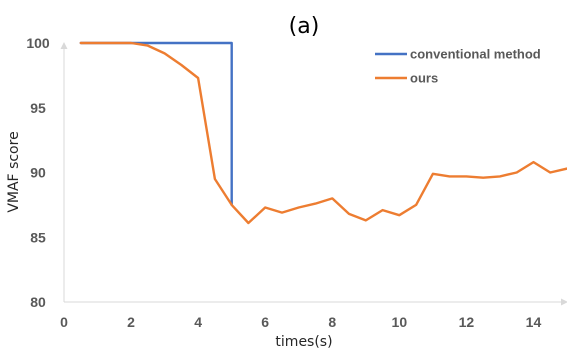  I want to click on chart-title: (a), so click(304, 26).